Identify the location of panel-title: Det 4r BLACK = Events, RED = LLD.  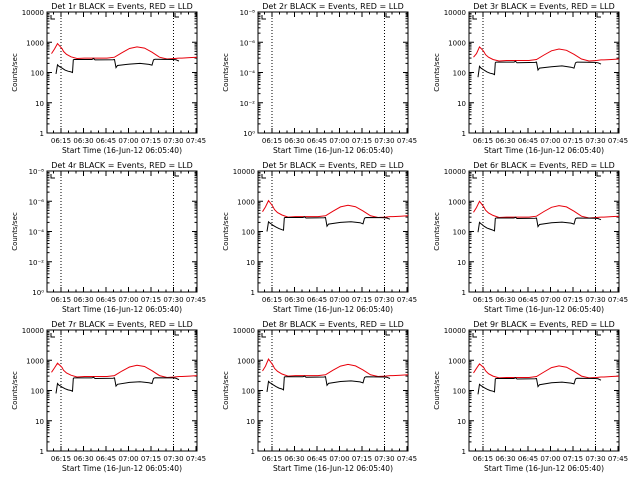
(122, 165).